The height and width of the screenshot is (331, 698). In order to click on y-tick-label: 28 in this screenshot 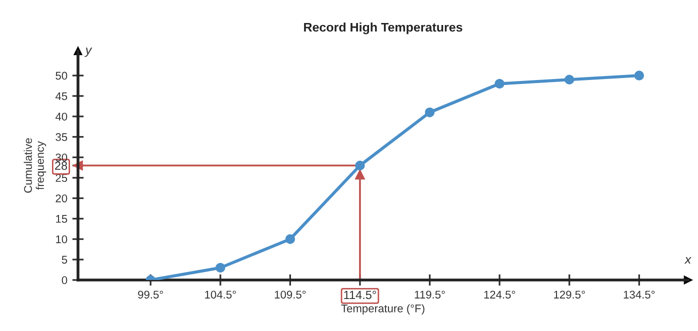, I will do `click(61, 166)`.